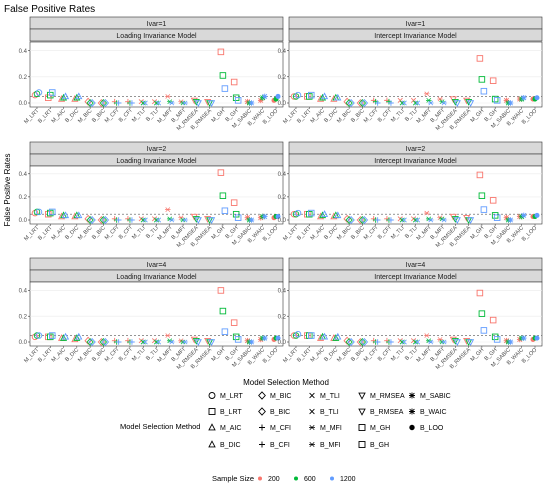 The image size is (550, 494). I want to click on legend-key-b-tli, so click(312, 411).